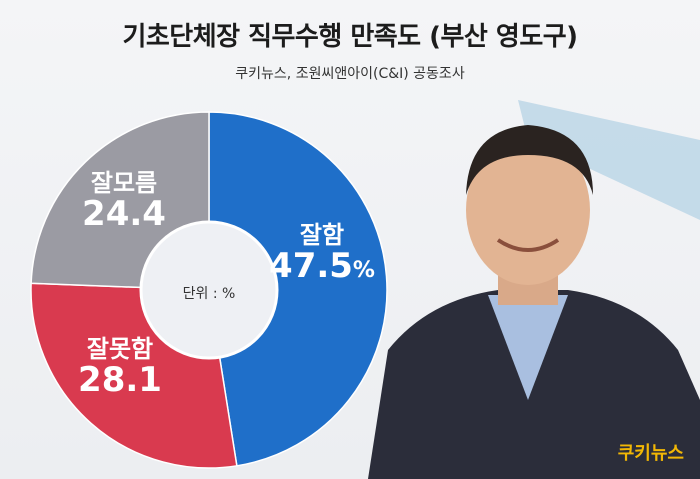 This screenshot has width=700, height=479. What do you see at coordinates (350, 74) in the screenshot?
I see `chart-subtitle: 쿠키뉴스, 조원씨앤아이(C&I) 공동조사` at bounding box center [350, 74].